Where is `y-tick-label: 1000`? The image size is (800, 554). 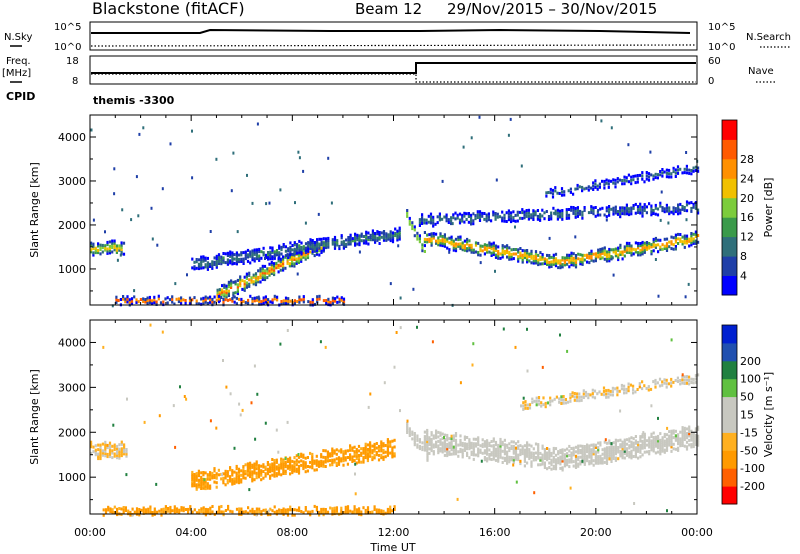
y-tick-label: 1000 is located at coordinates (72, 477).